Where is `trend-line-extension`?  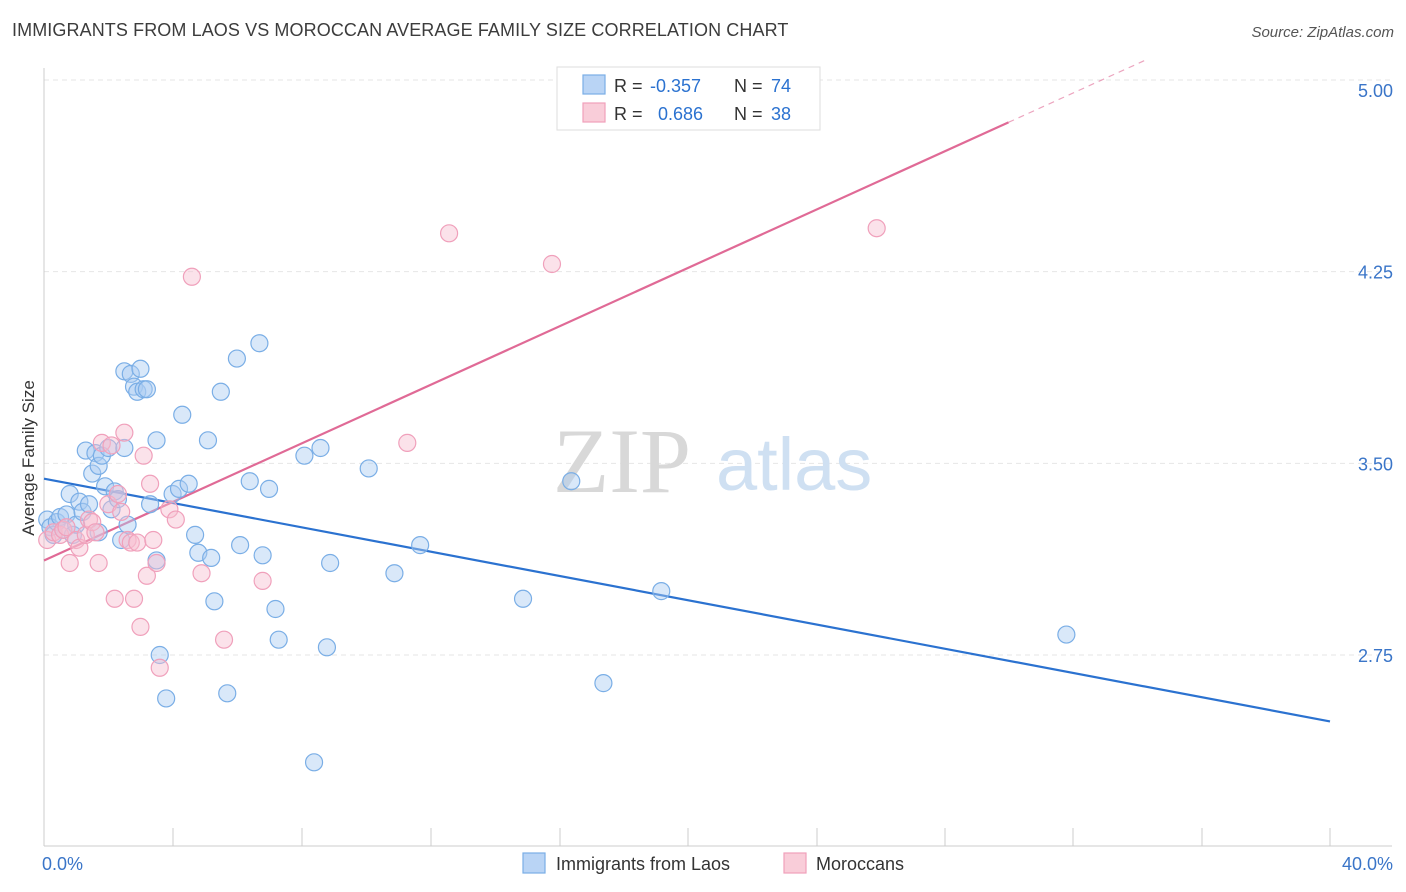 trend-line-extension is located at coordinates (1077, 91).